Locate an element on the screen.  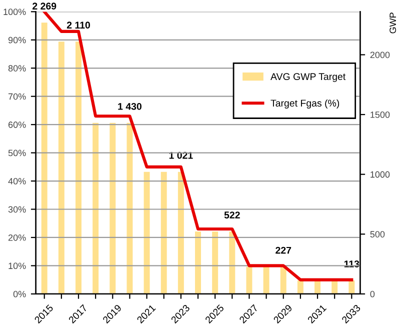
y-tick-label: 70% is located at coordinates (17, 96).